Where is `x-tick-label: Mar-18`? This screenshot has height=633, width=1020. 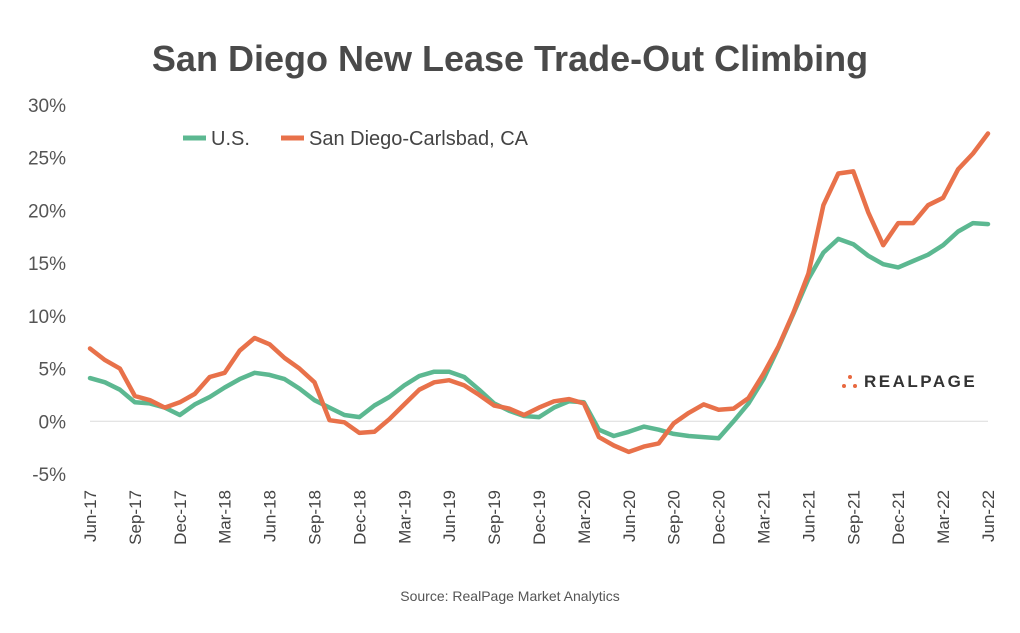
x-tick-label: Mar-18 is located at coordinates (225, 517).